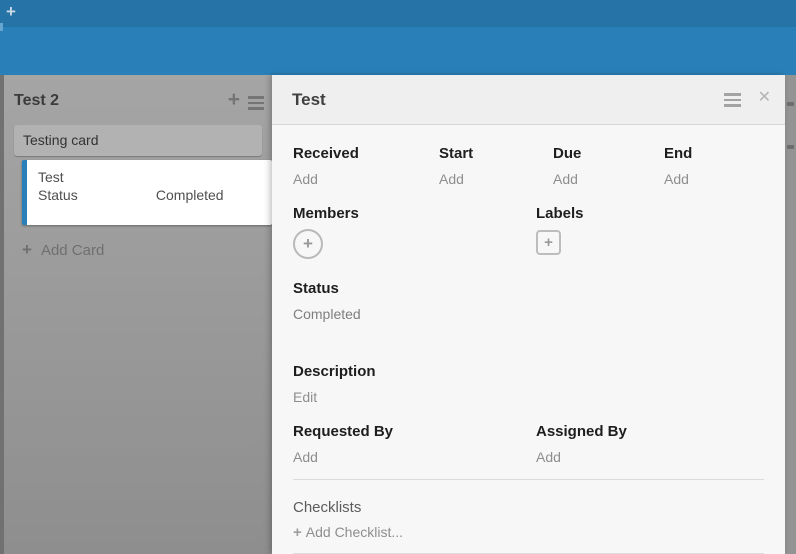 The width and height of the screenshot is (796, 554). I want to click on due-add-link: Add, so click(565, 179).